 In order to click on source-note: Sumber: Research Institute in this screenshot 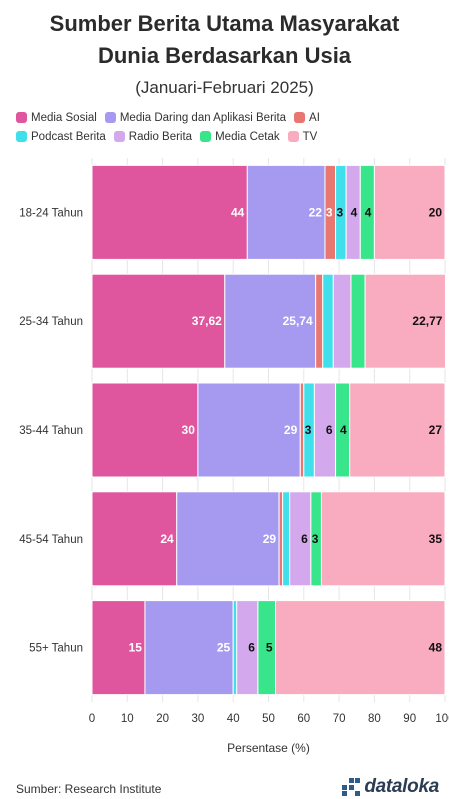, I will do `click(89, 789)`.